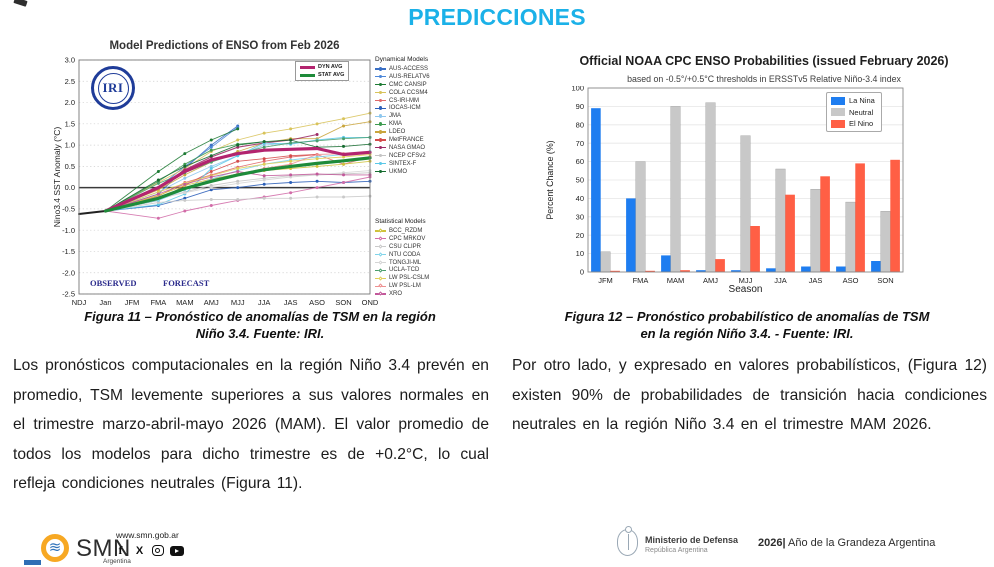  I want to click on series-line-STAT AVG, so click(237, 184).